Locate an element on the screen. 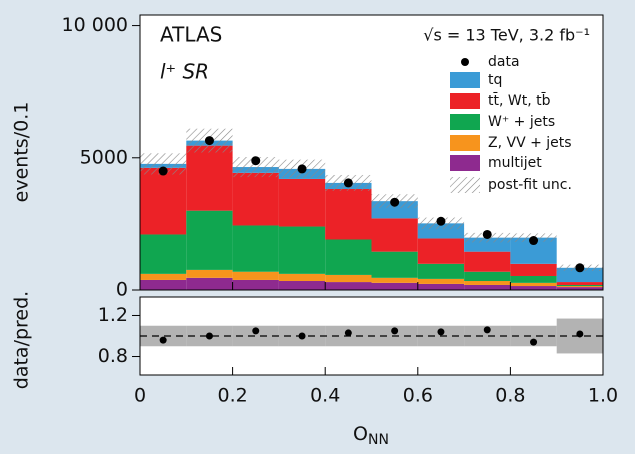  legend-label: multijet is located at coordinates (515, 163).